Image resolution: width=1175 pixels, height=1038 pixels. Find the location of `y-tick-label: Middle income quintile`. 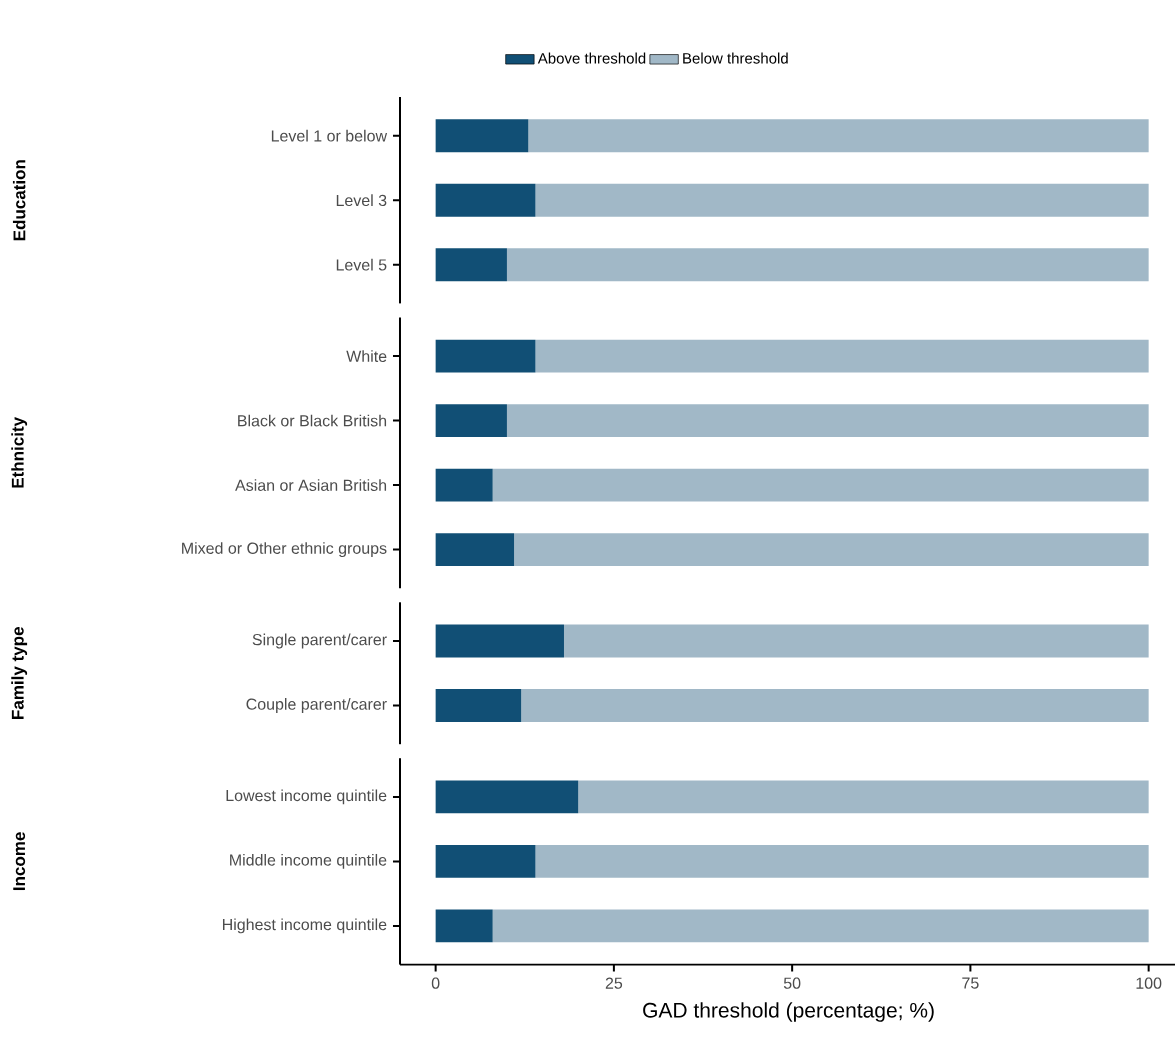

y-tick-label: Middle income quintile is located at coordinates (308, 861).